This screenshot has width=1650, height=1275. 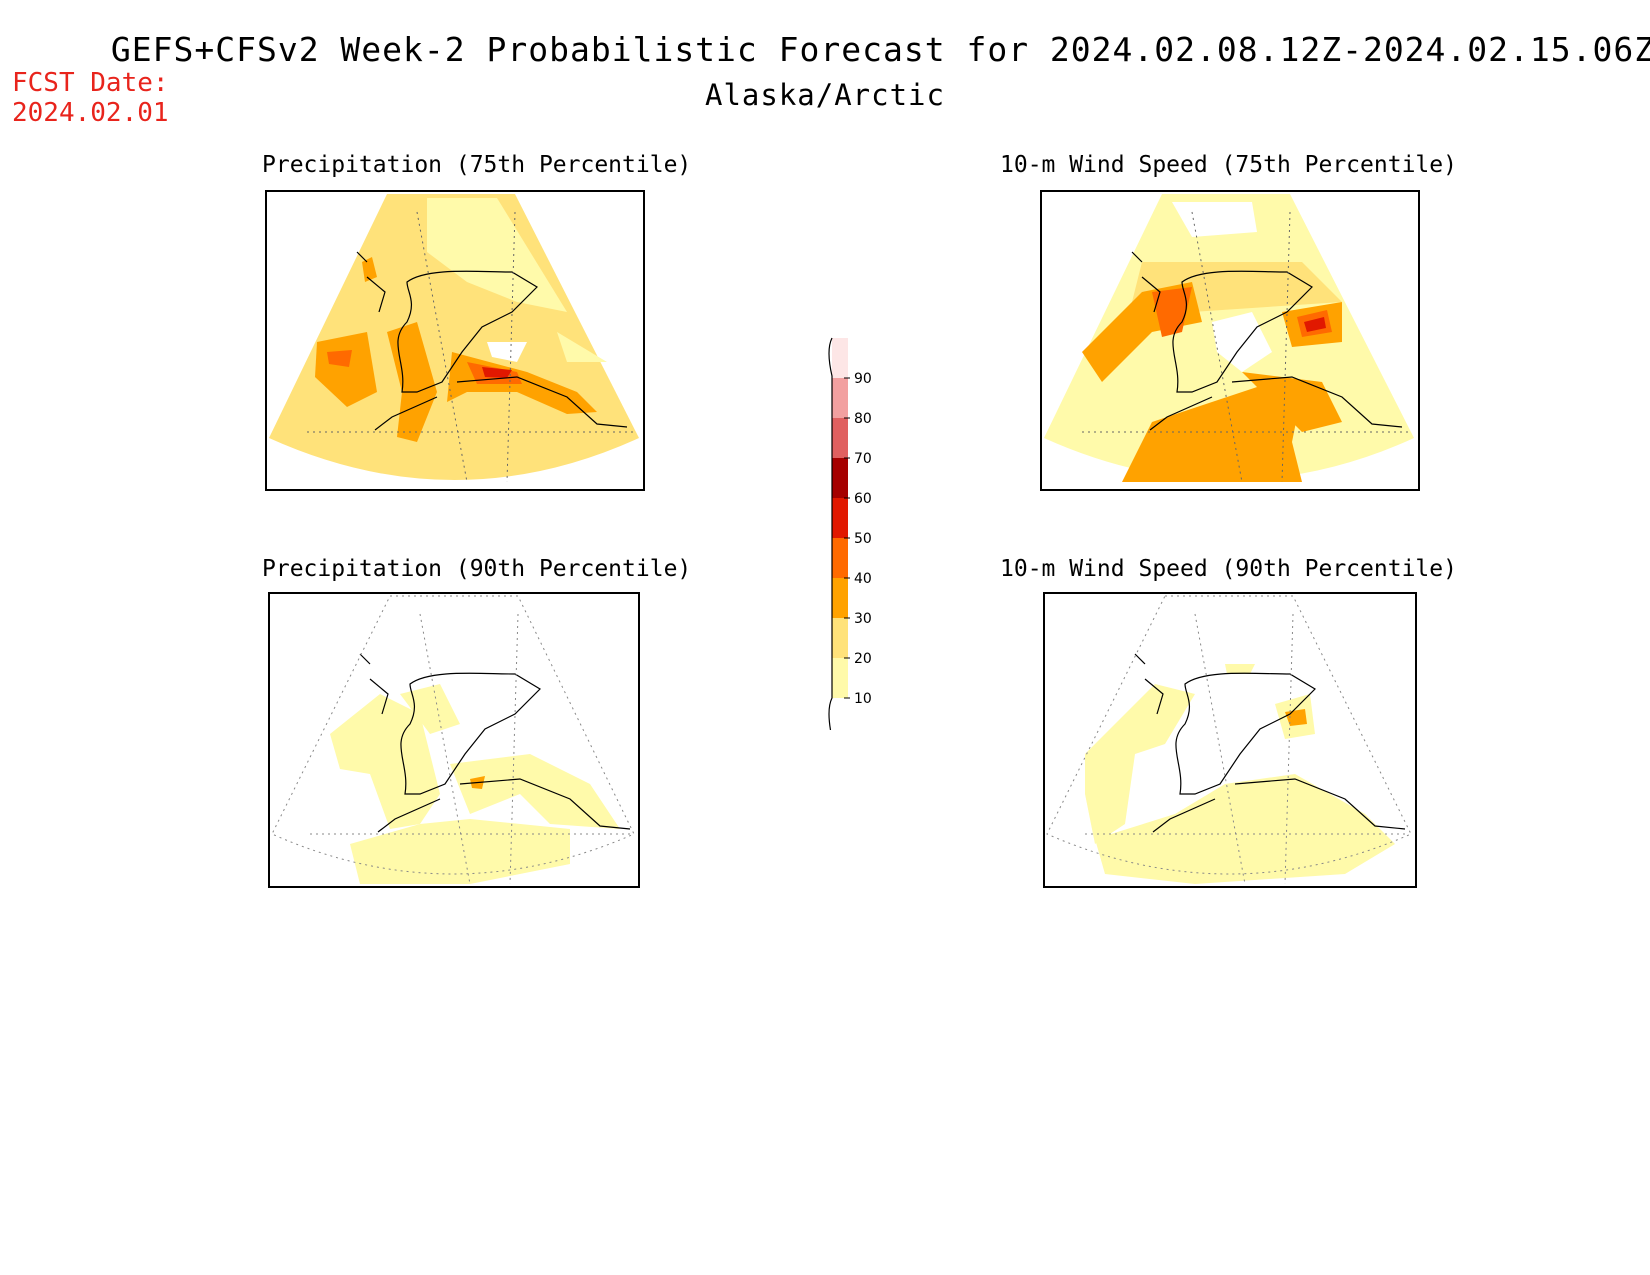 What do you see at coordinates (863, 699) in the screenshot?
I see `colorbar-label-10: 10` at bounding box center [863, 699].